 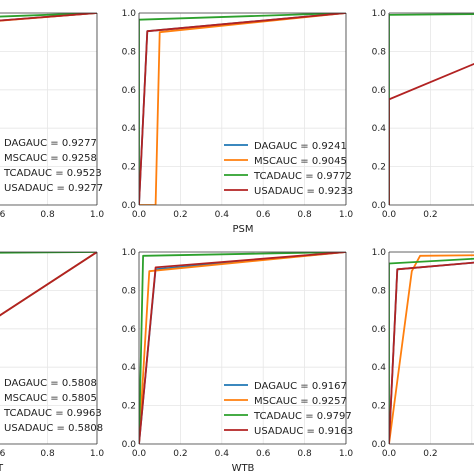 I want to click on legend-entry: USADAUC = 0.5808, so click(x=53, y=428).